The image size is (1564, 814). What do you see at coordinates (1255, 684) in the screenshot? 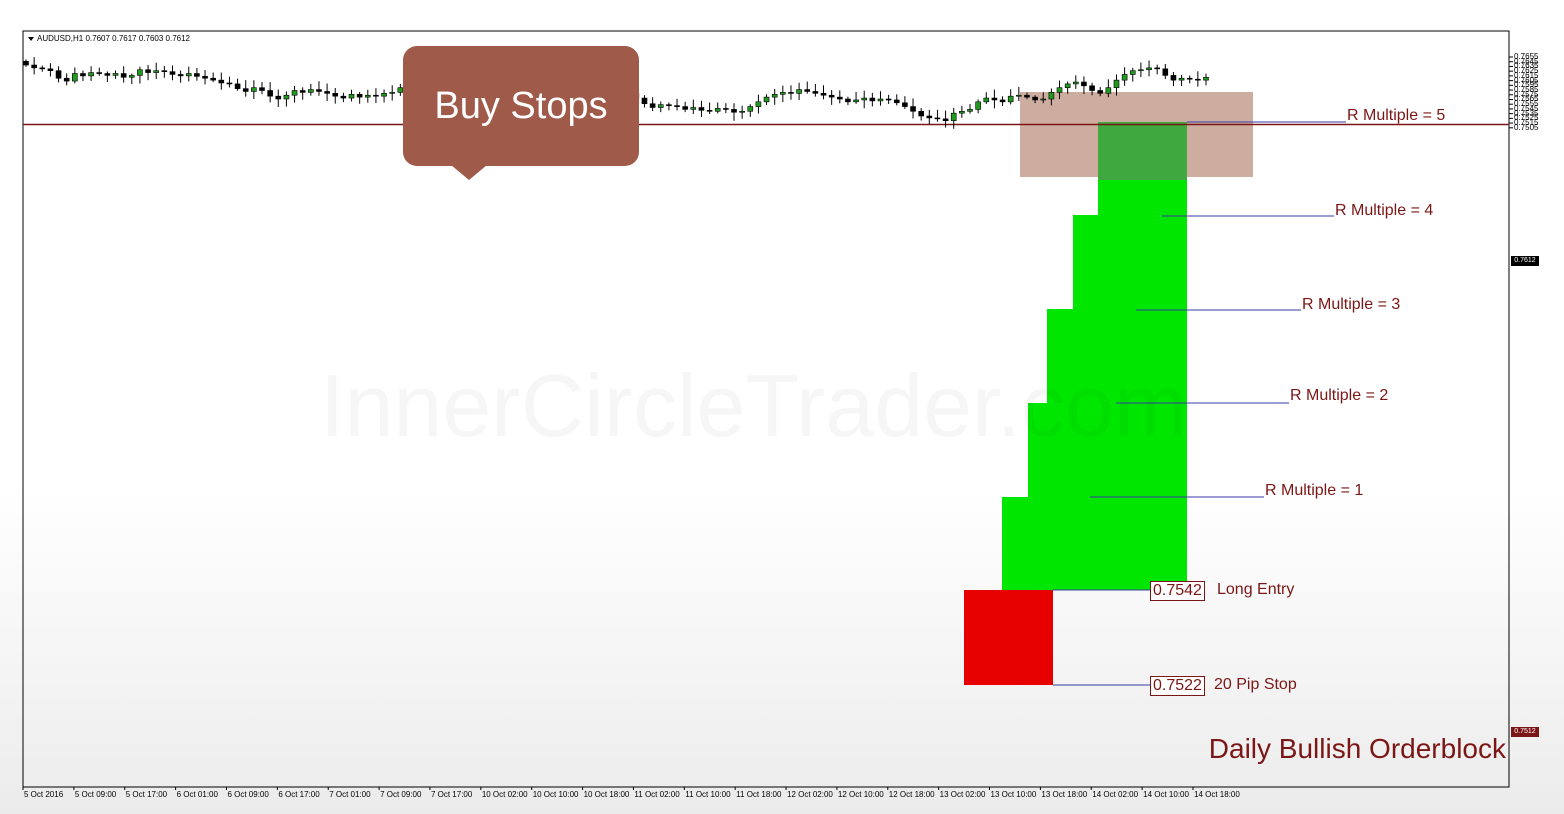
I see `stop-label: 20 Pip Stop` at bounding box center [1255, 684].